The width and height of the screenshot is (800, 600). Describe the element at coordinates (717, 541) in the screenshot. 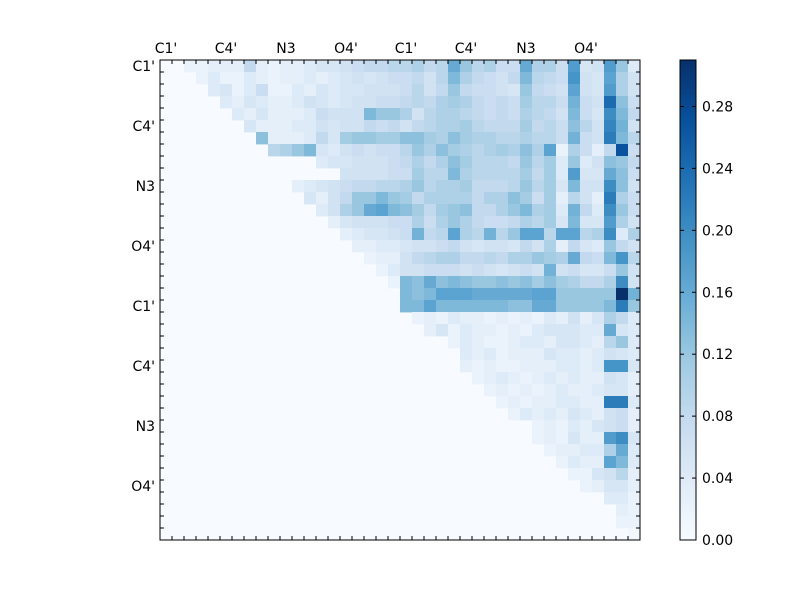

I see `colorbar-tick-label: 0.00` at that location.